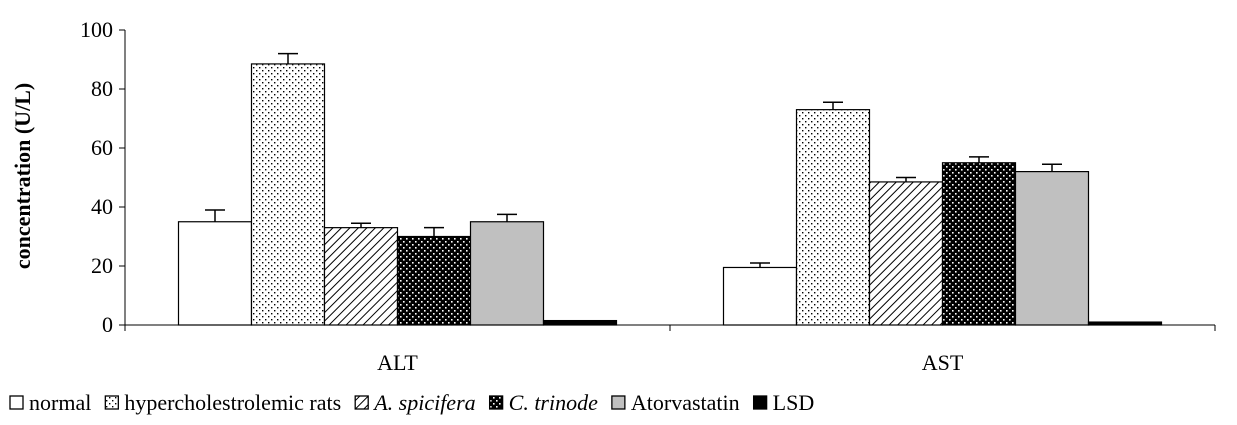 The image size is (1237, 425). Describe the element at coordinates (423, 402) in the screenshot. I see `legend-label: A. spicifera` at that location.